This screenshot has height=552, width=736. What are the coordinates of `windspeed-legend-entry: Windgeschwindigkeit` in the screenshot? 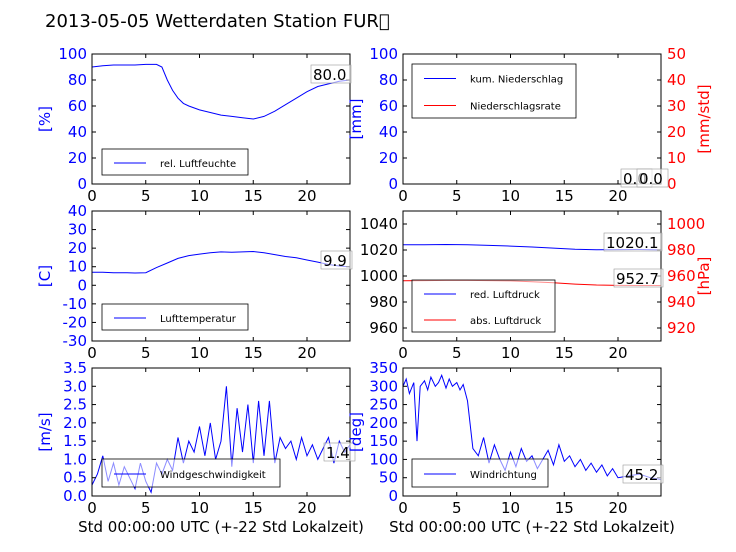 It's located at (213, 475).